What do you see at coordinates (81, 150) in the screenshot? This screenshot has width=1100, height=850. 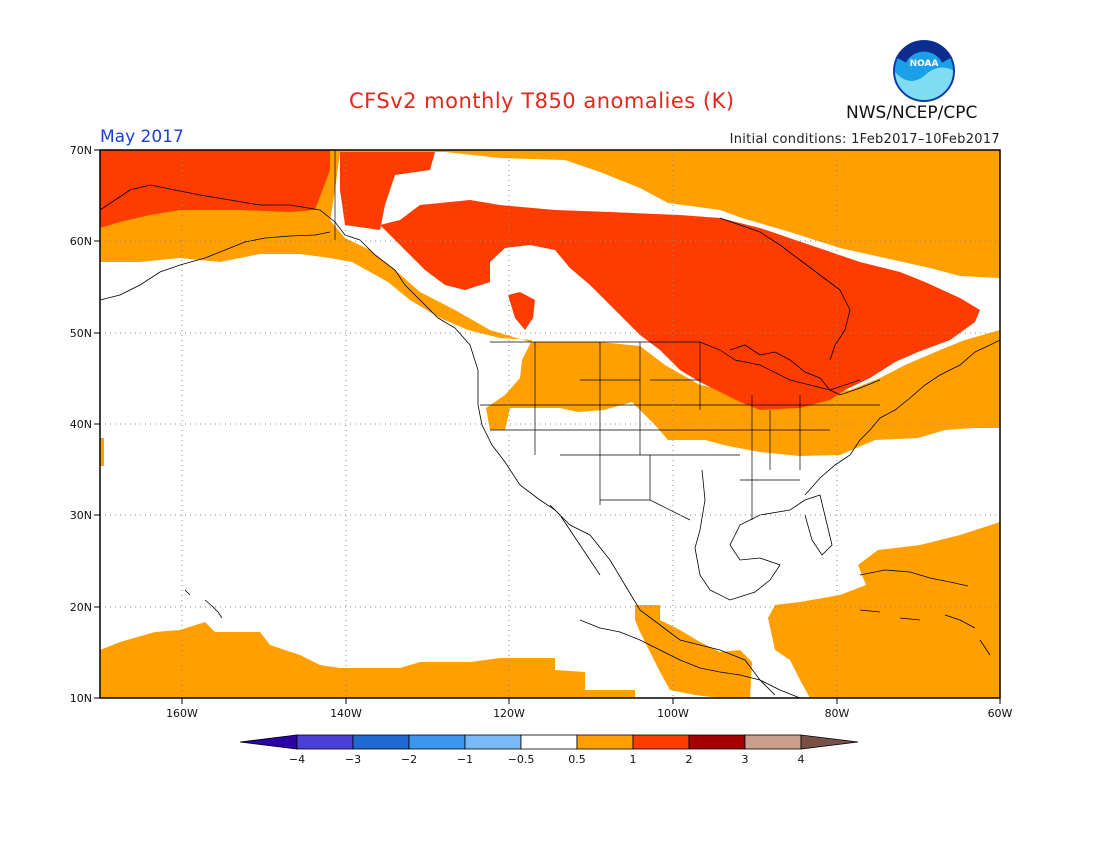 I see `lat-label: 70N` at bounding box center [81, 150].